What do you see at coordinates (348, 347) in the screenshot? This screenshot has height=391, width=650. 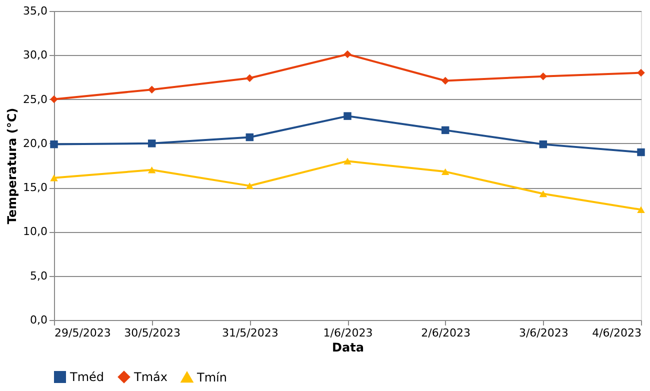 I see `x-axis-title: Data` at bounding box center [348, 347].